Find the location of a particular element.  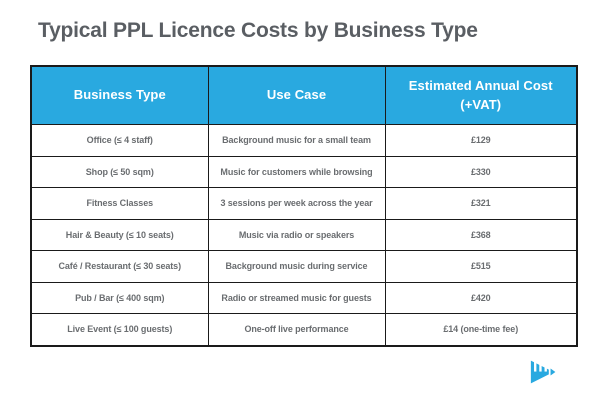

header-business-type: Business Type is located at coordinates (119, 95).